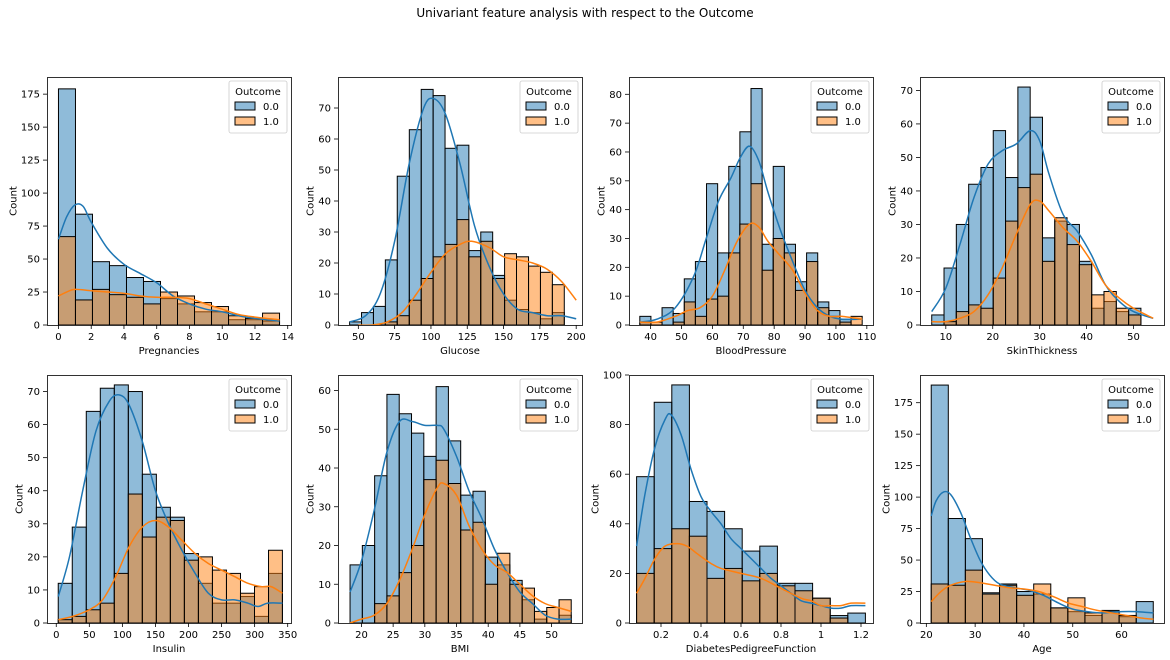 This screenshot has width=1170, height=660. Describe the element at coordinates (463, 210) in the screenshot. I see `kde-line-outcome0` at that location.